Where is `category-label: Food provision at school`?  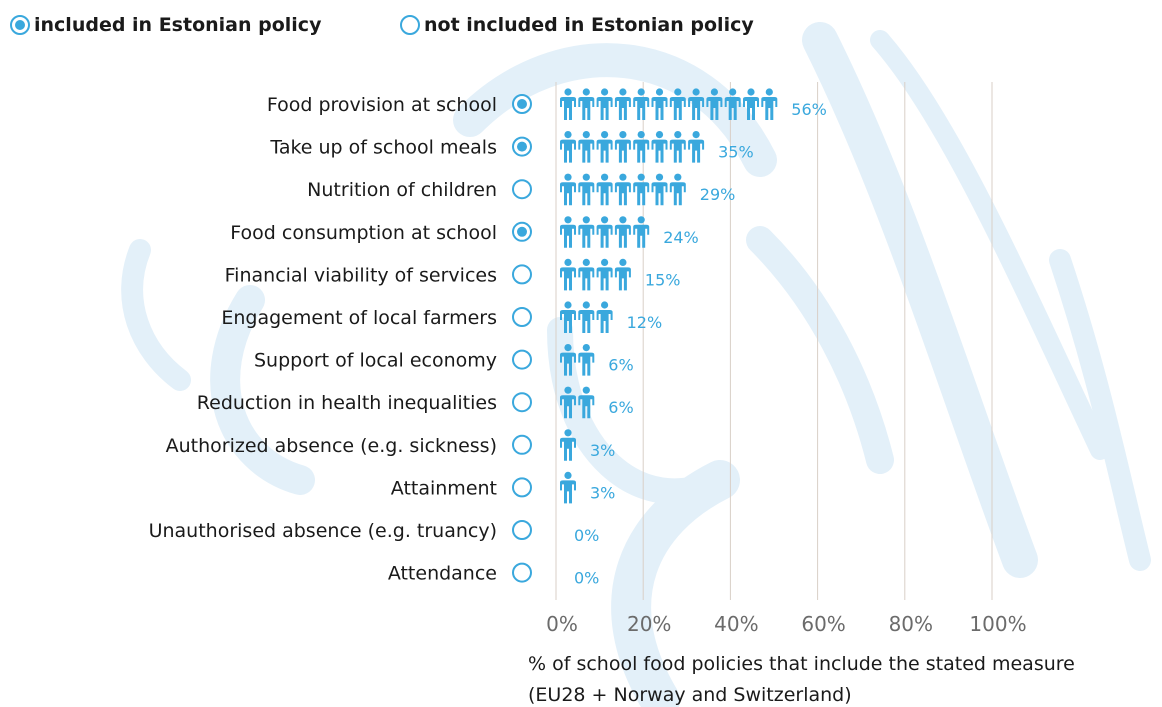
category-label: Food provision at school is located at coordinates (382, 105).